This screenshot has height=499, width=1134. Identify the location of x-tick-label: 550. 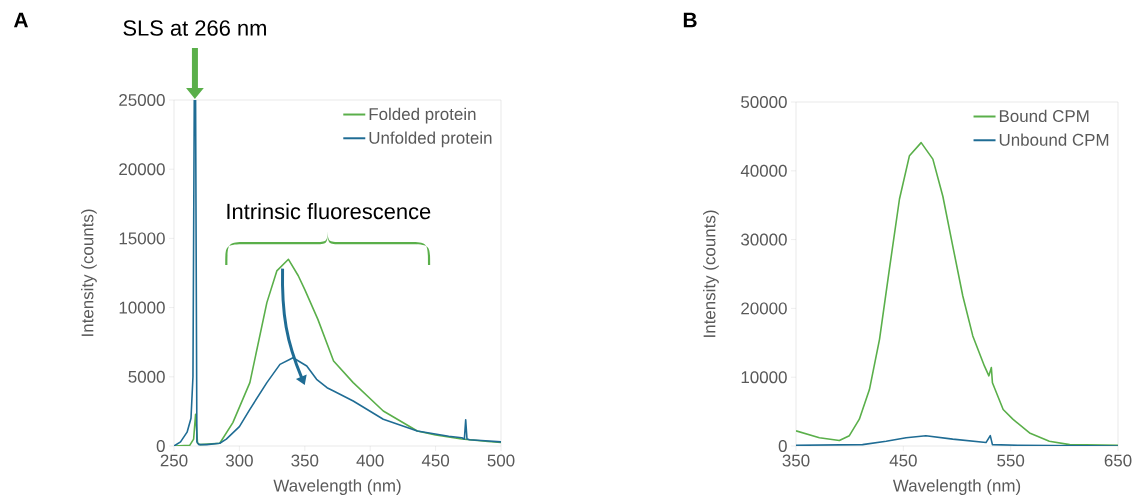
(1011, 460).